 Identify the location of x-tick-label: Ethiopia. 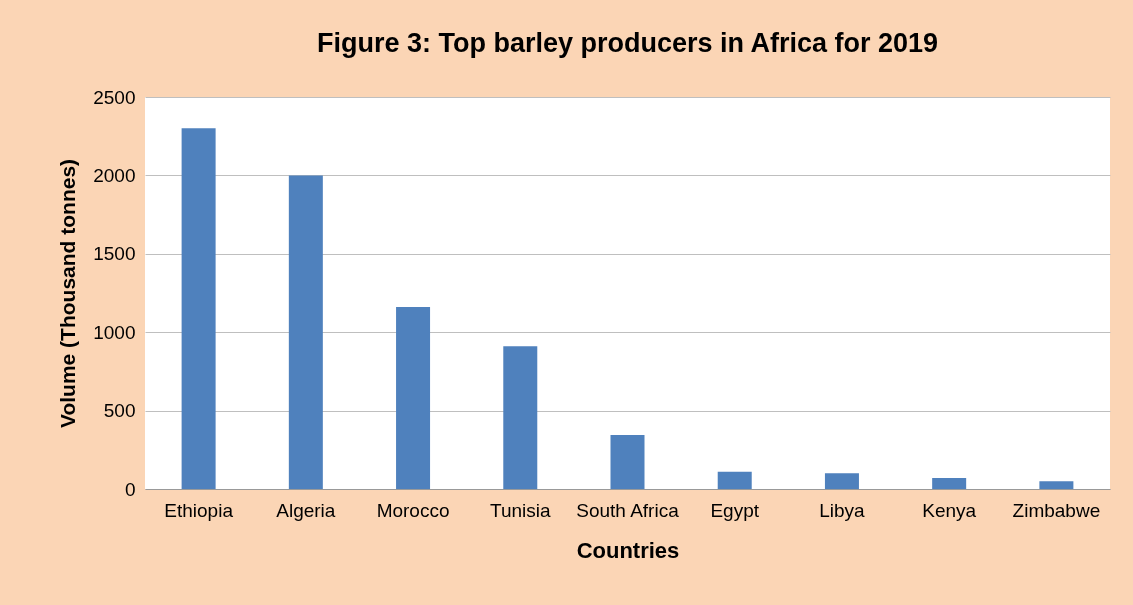
(199, 510).